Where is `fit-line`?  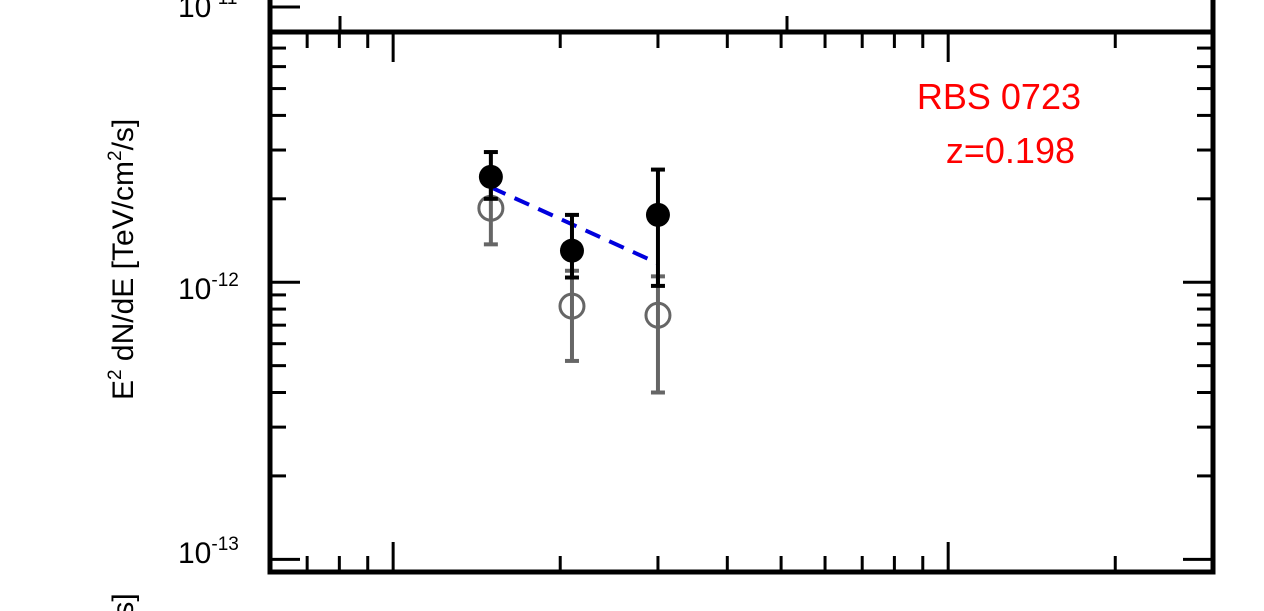
fit-line is located at coordinates (574, 225).